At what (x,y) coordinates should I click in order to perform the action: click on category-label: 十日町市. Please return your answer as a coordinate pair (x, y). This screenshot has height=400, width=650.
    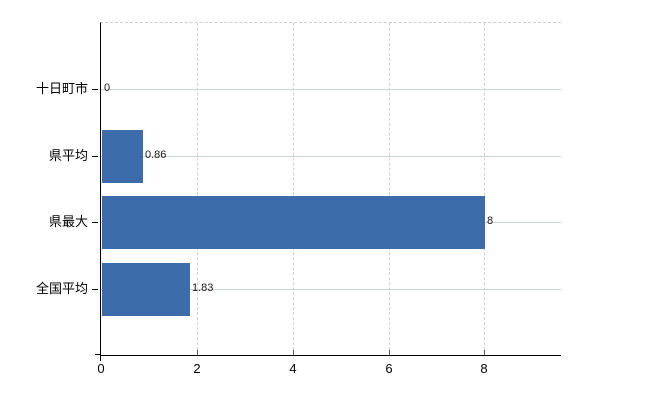
    Looking at the image, I should click on (61, 88).